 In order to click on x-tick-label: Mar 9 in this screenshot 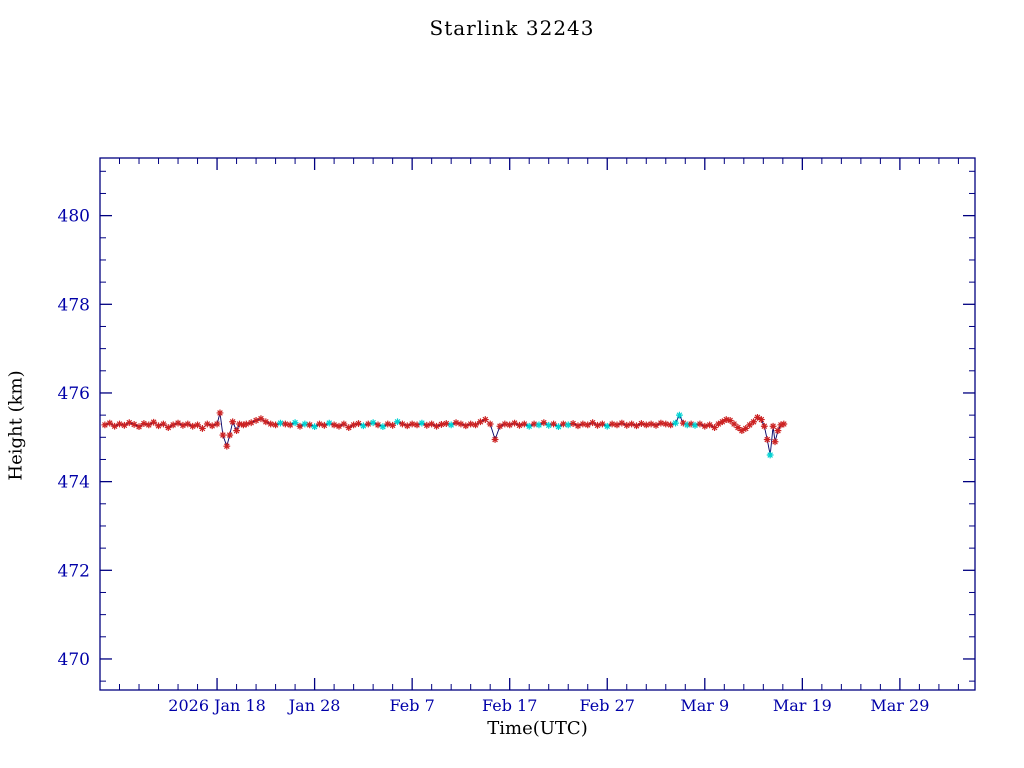, I will do `click(704, 705)`.